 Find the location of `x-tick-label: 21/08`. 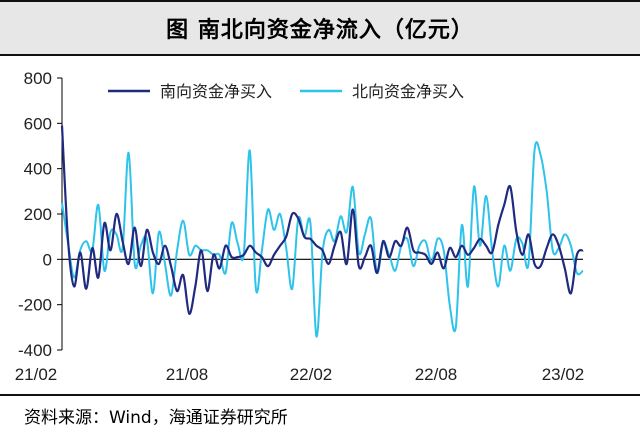

x-tick-label: 21/08 is located at coordinates (187, 374).